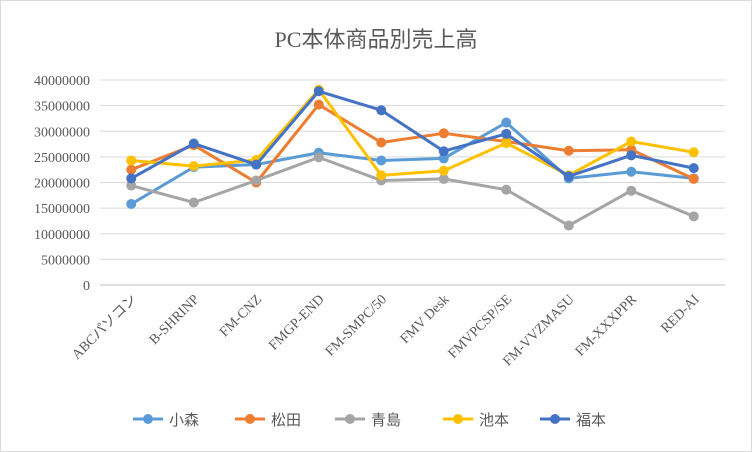 The width and height of the screenshot is (752, 452). Describe the element at coordinates (241, 316) in the screenshot. I see `x-tick-label: FM-CNZ` at that location.